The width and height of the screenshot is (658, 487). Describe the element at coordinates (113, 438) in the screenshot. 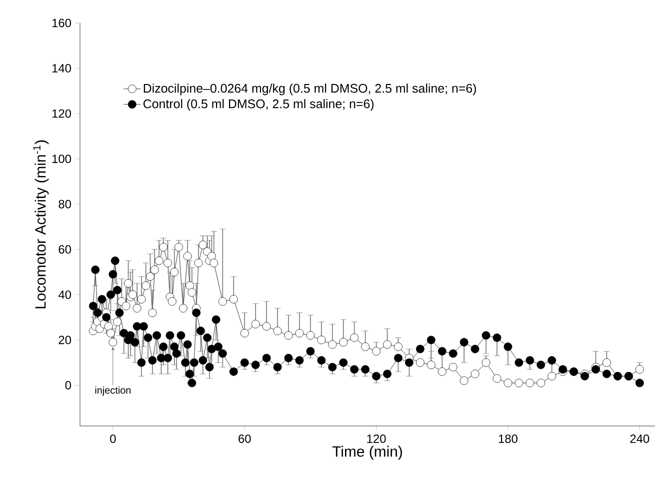

I see `x-tick-label: 0` at that location.